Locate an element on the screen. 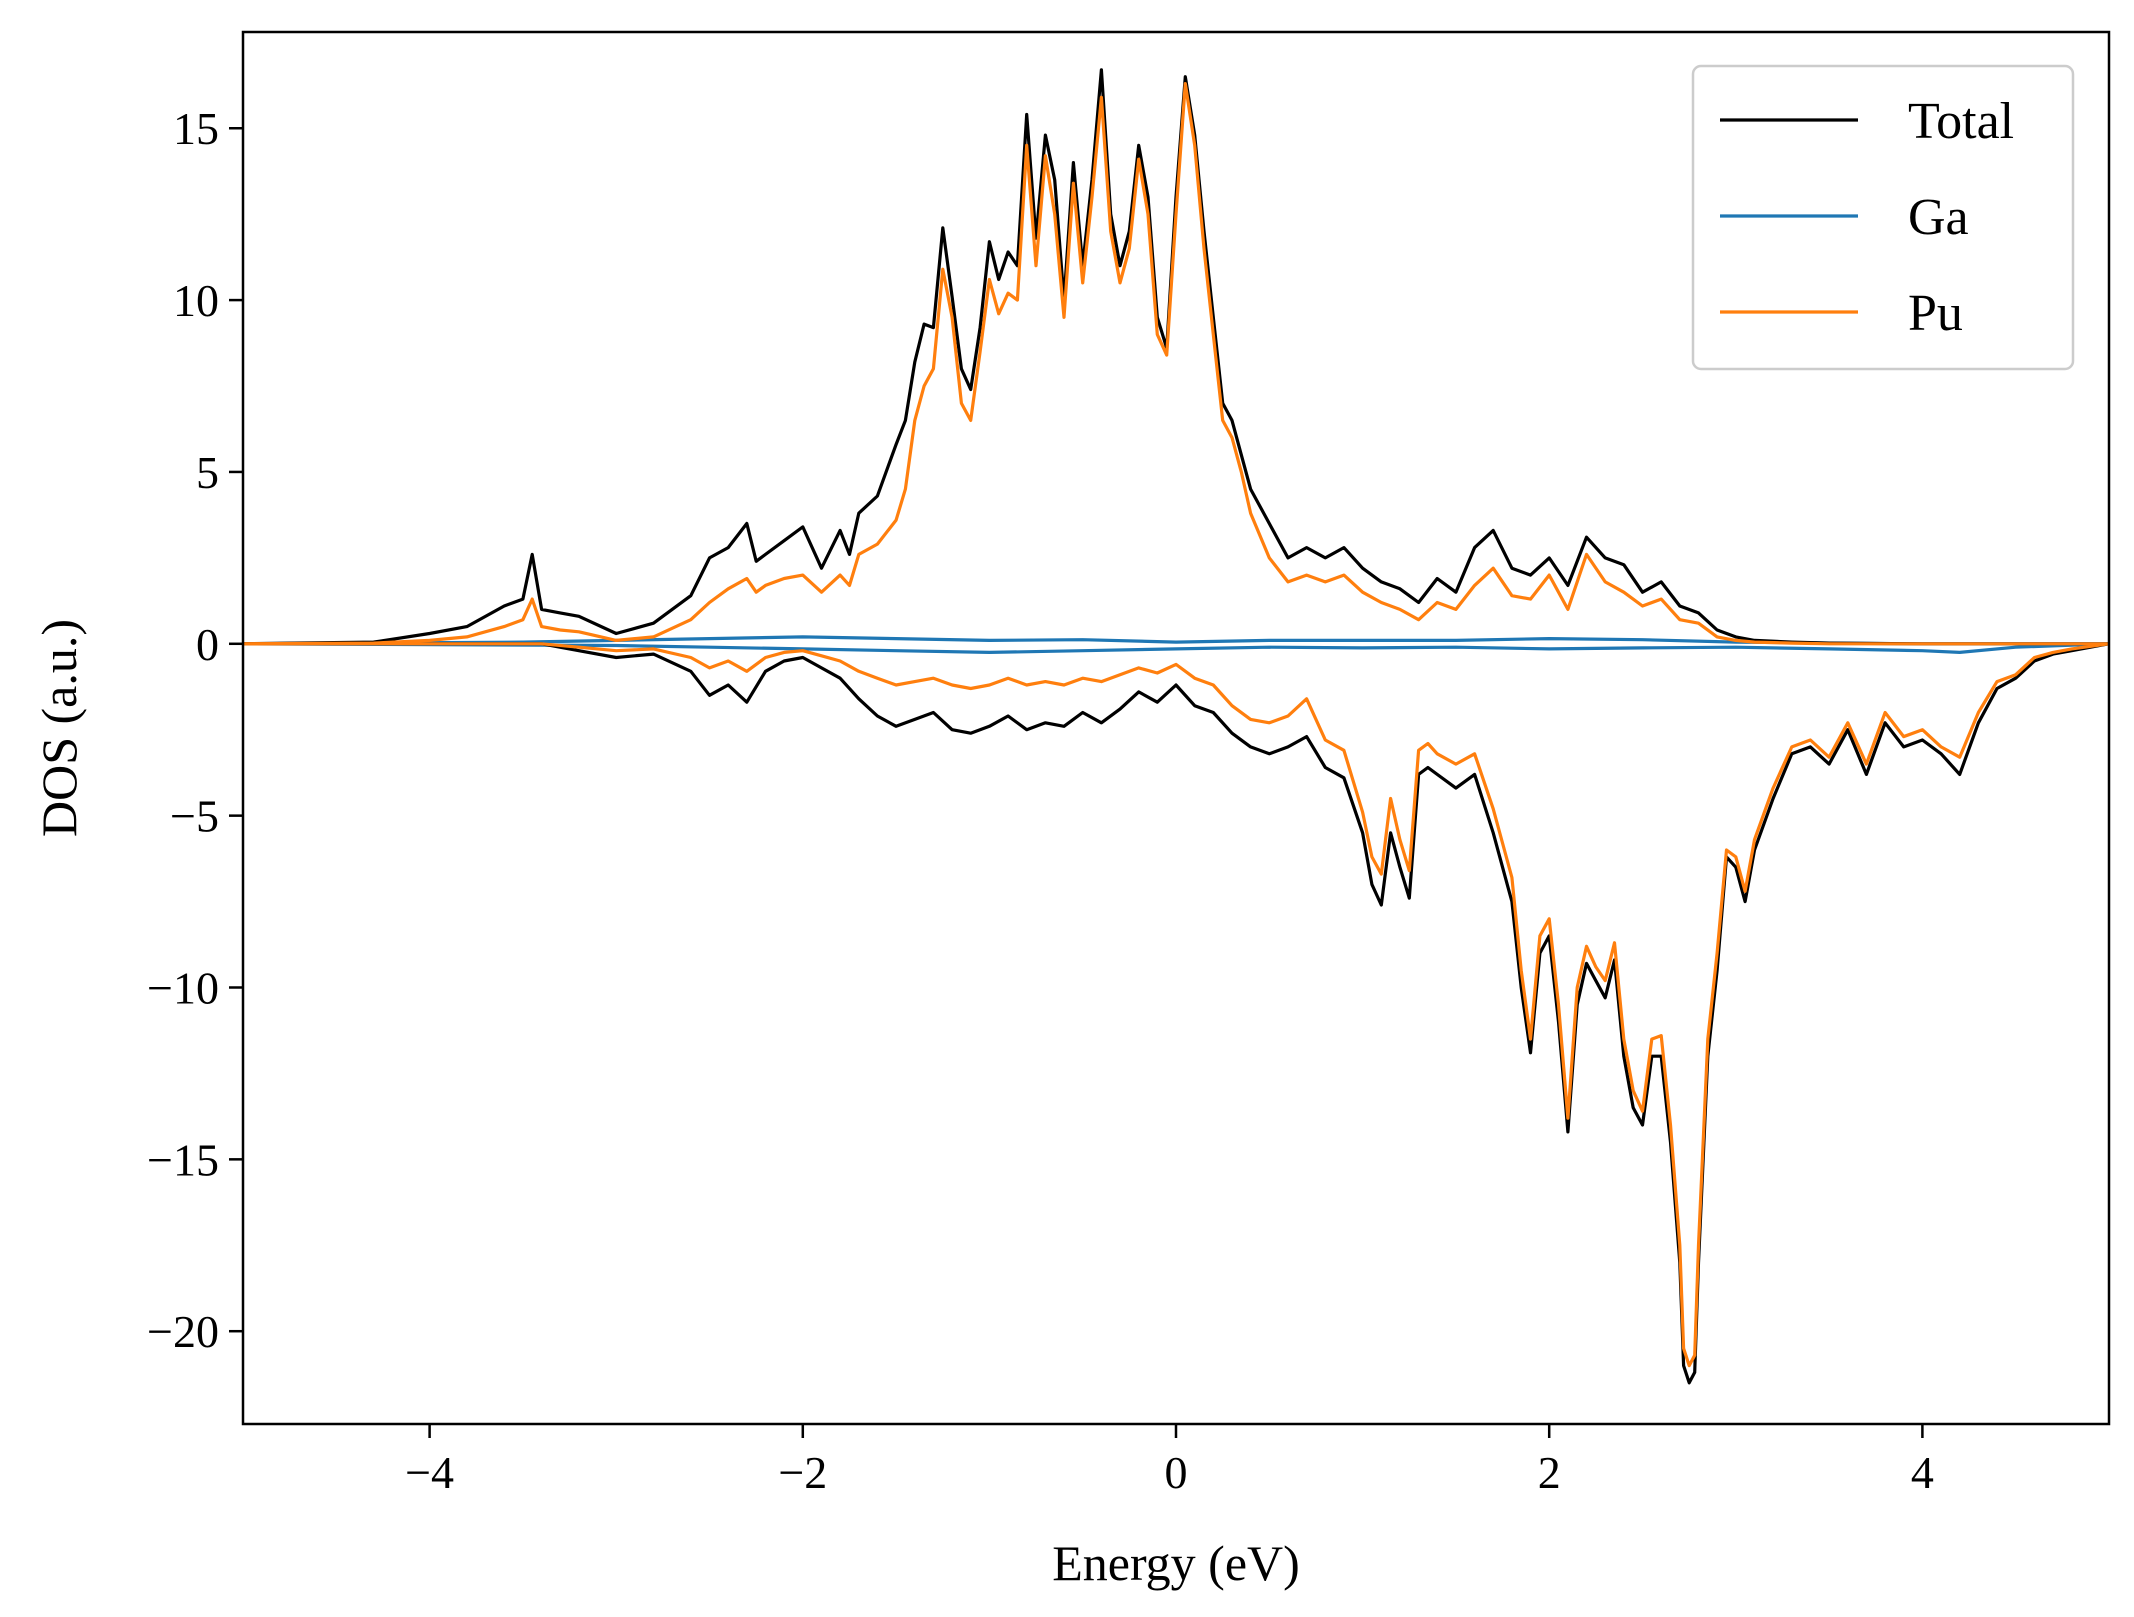 This screenshot has height=1617, width=2134. y-axis: 15 10 5 0 −5 −10 −15 −20 is located at coordinates (195, 730).